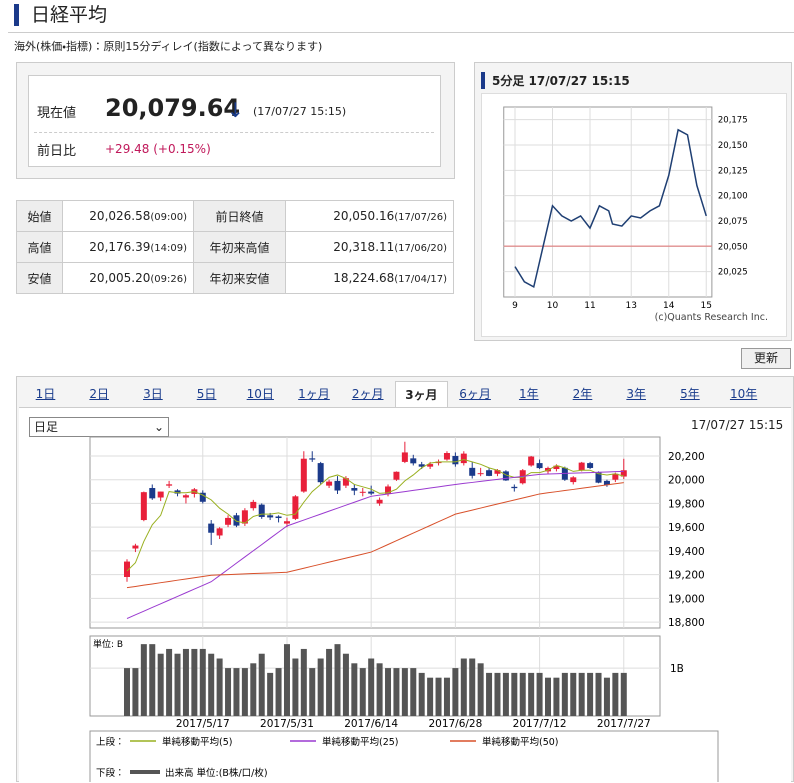 This screenshot has height=783, width=794. I want to click on period-tab: 3ヶ月, so click(421, 394).